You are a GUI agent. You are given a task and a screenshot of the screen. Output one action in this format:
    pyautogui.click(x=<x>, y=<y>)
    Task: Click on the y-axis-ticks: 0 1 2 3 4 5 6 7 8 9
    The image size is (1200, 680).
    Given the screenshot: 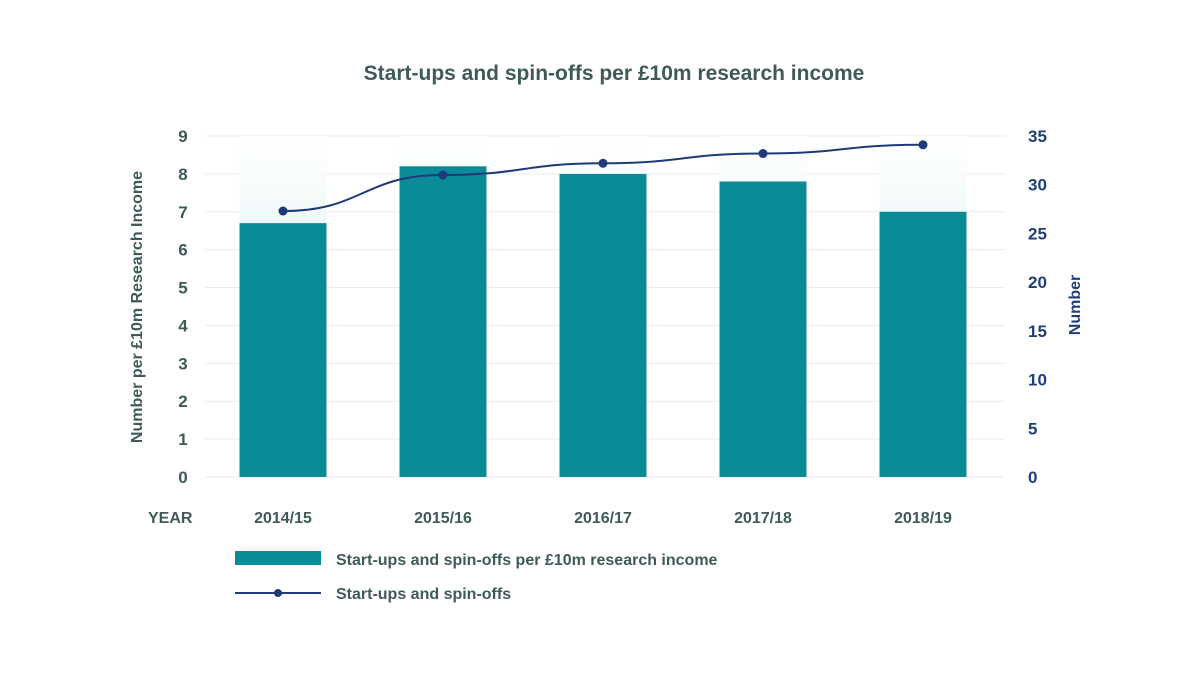 What is the action you would take?
    pyautogui.click(x=183, y=307)
    